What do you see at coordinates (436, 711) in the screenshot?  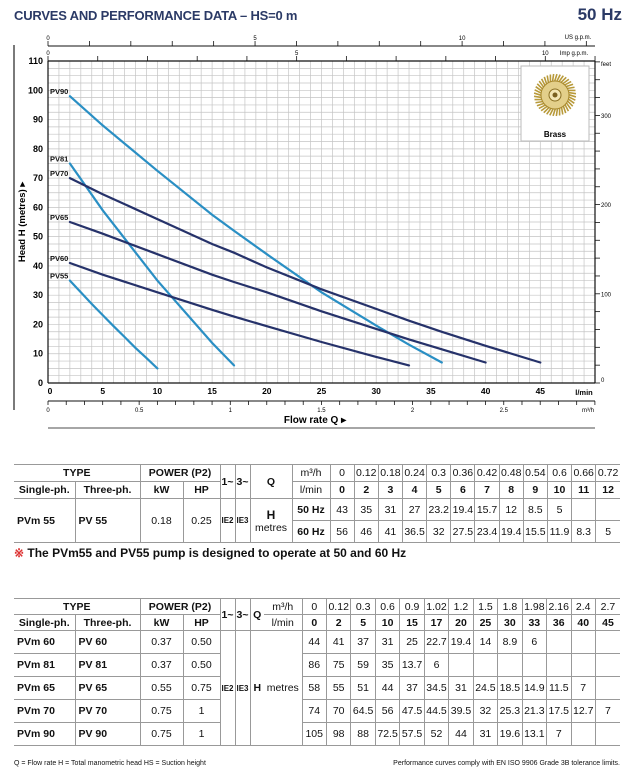 I see `head-value: 44.5` at bounding box center [436, 711].